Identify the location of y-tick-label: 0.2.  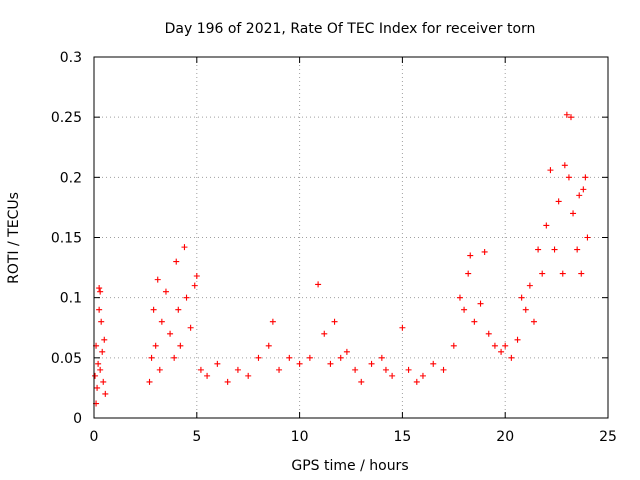
(71, 178).